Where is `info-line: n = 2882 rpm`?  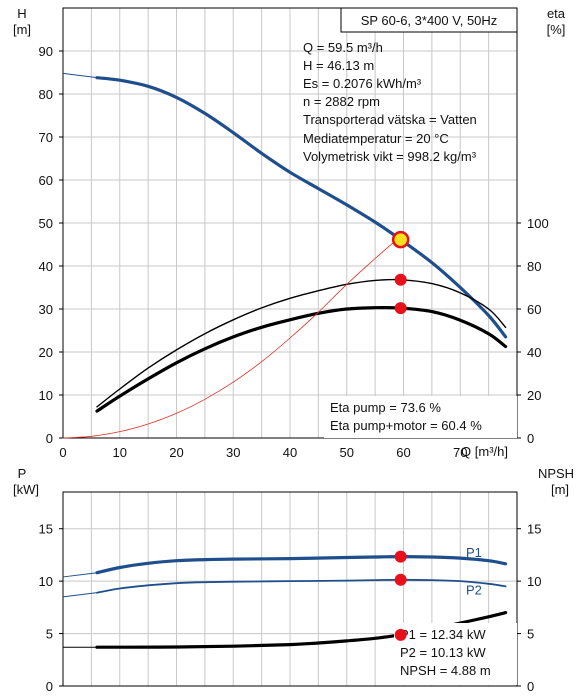
info-line: n = 2882 rpm is located at coordinates (341, 101).